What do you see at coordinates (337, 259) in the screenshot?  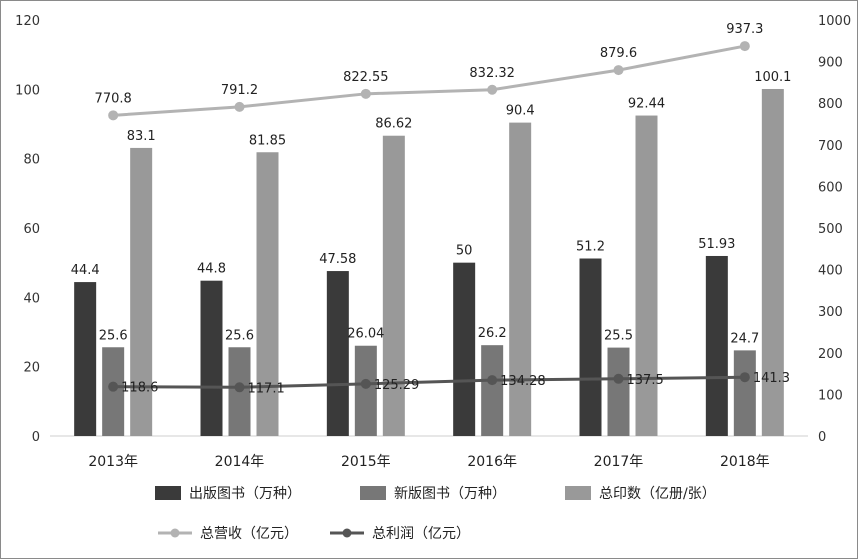 I see `bar-value-label: 47.58` at bounding box center [337, 259].